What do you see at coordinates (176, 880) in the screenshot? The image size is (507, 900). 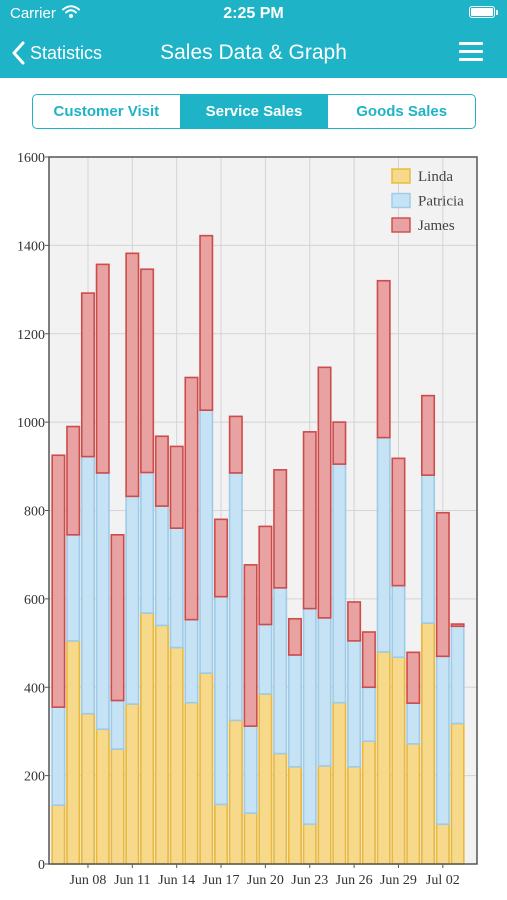 I see `x-tick-label: Jun 14` at bounding box center [176, 880].